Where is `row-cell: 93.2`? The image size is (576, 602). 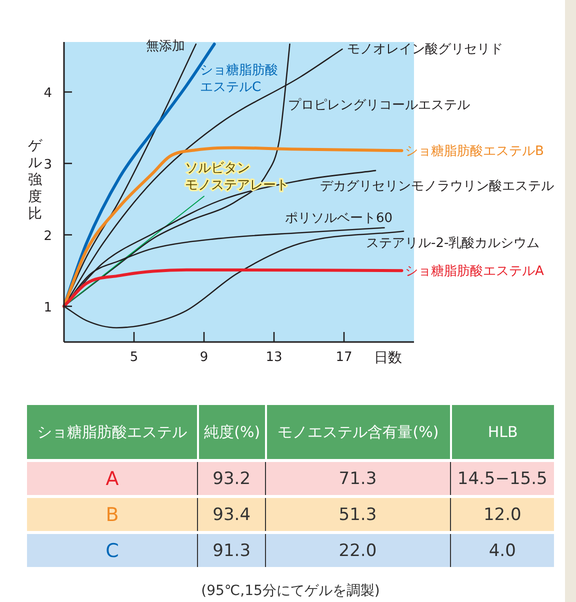
row-cell: 93.2 is located at coordinates (231, 478).